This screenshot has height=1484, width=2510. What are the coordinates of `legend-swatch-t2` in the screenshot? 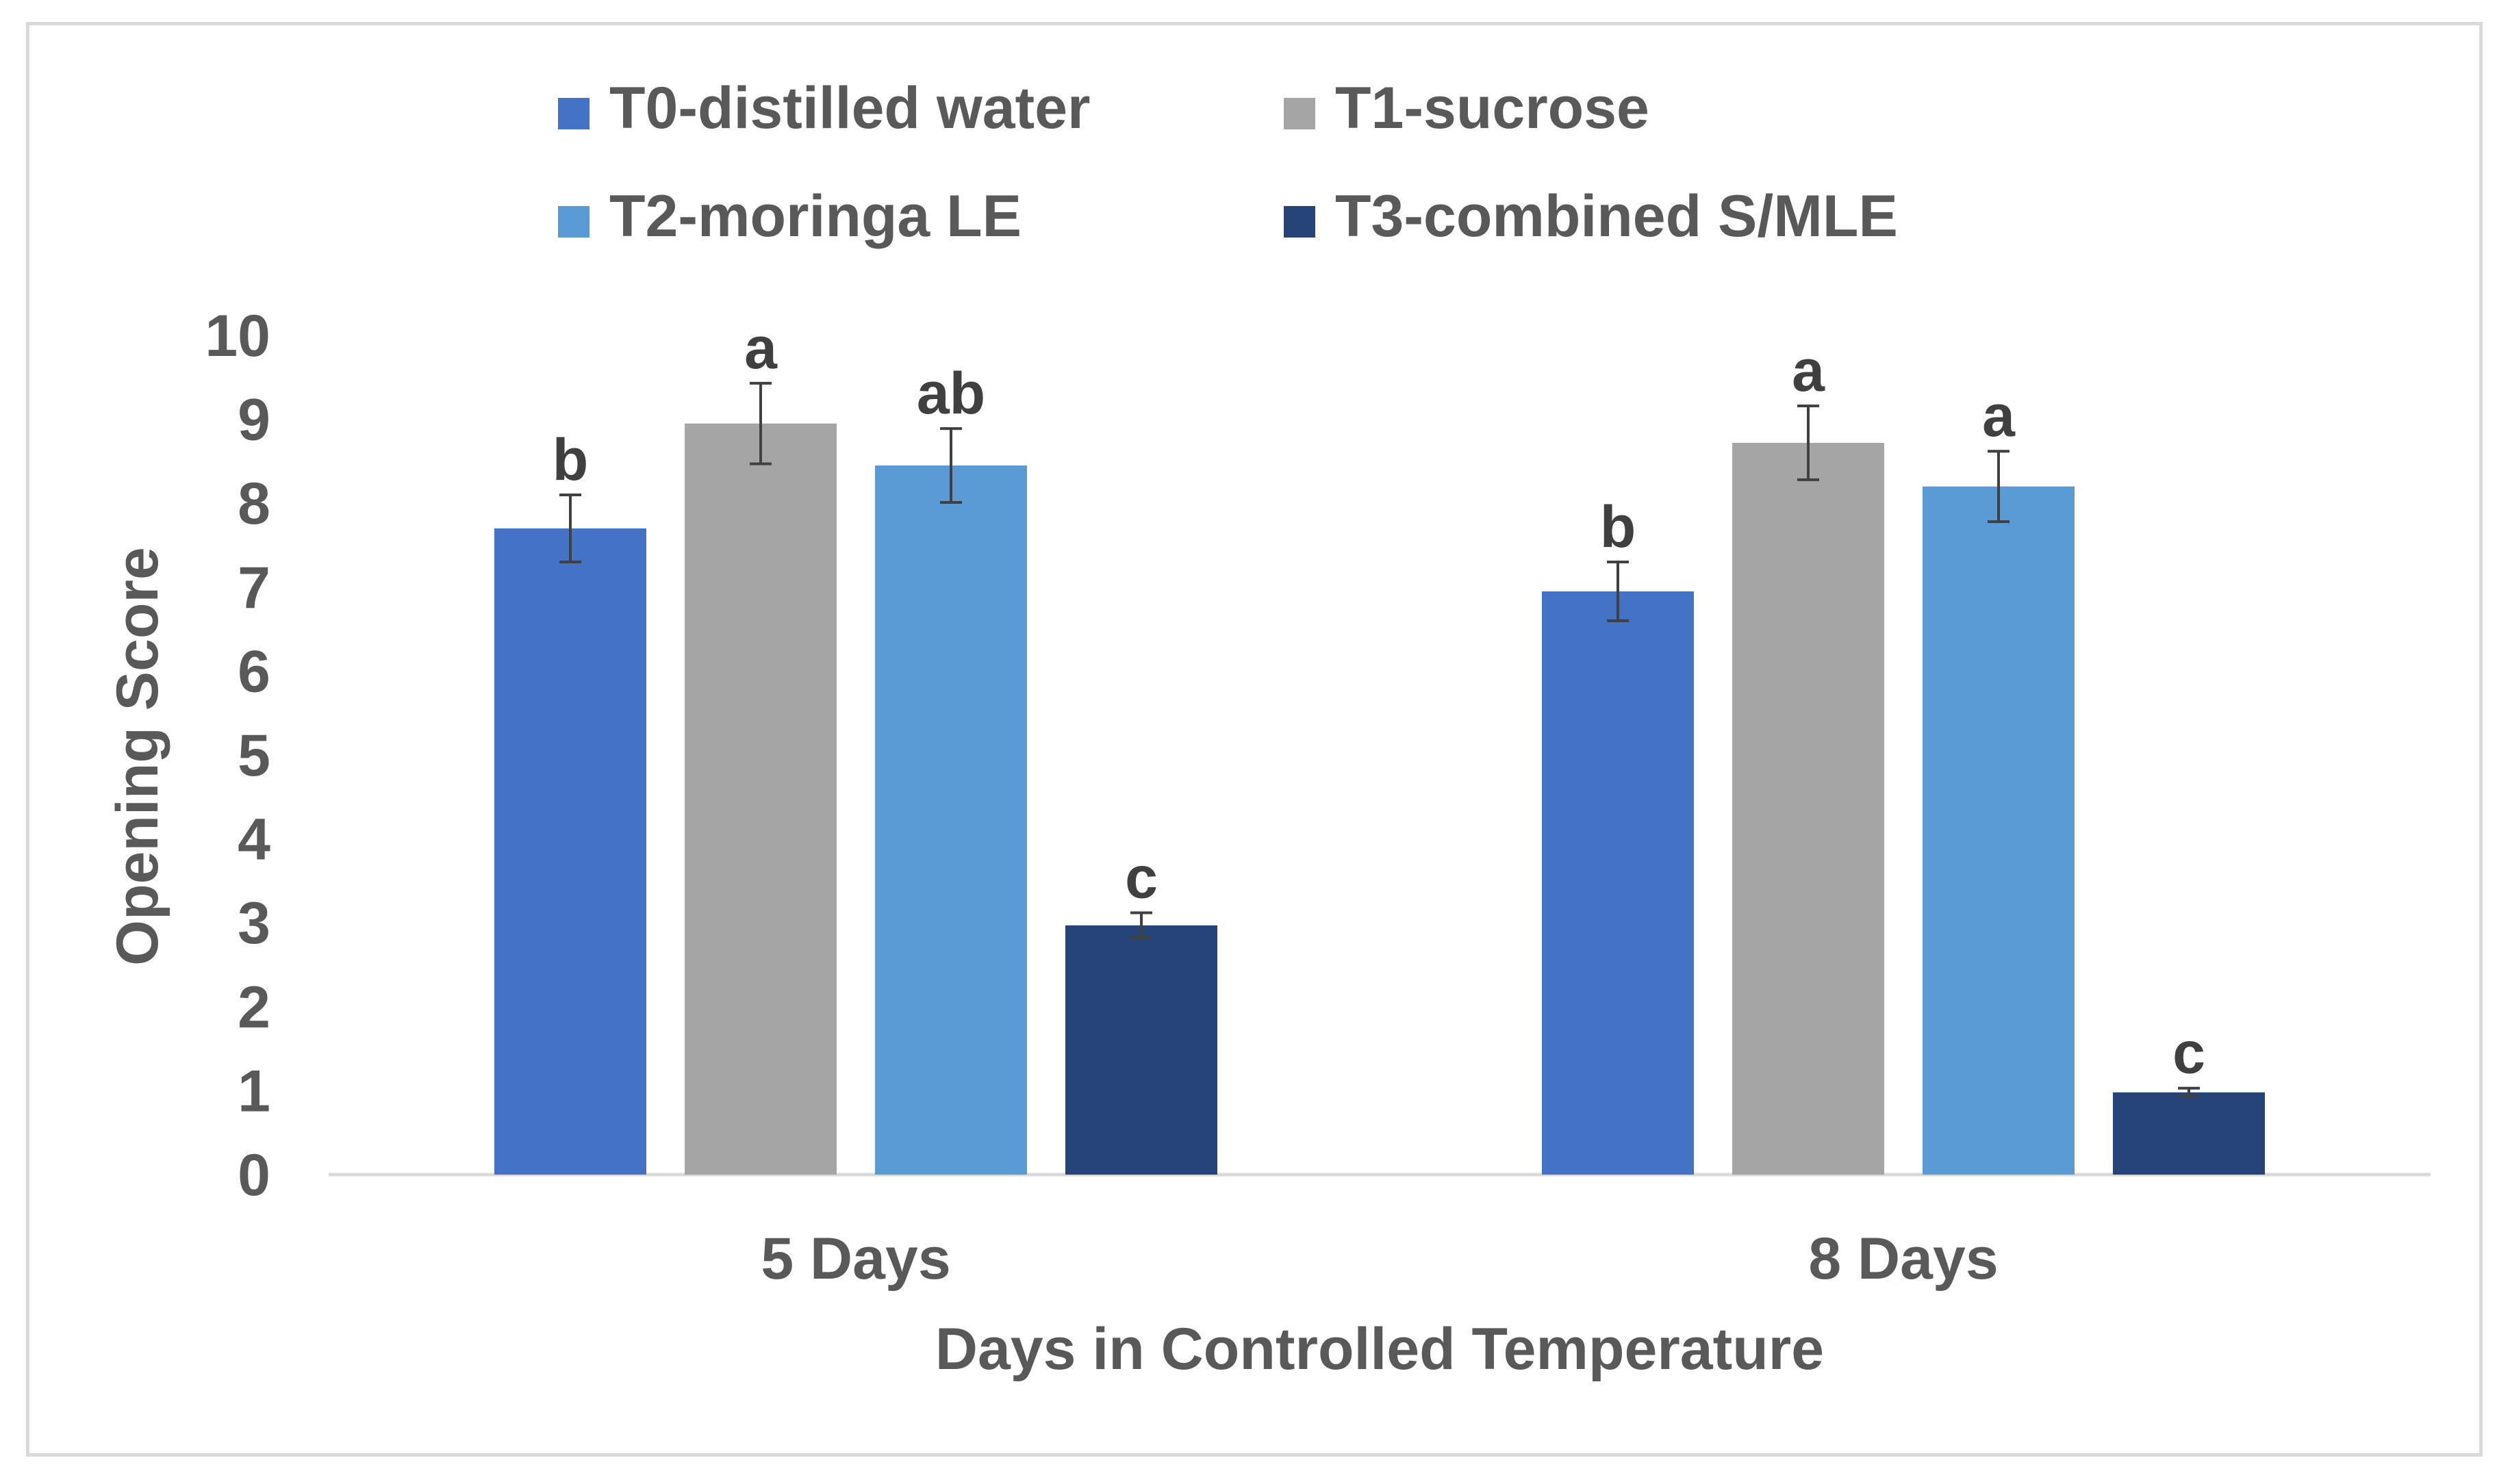 It's located at (574, 222).